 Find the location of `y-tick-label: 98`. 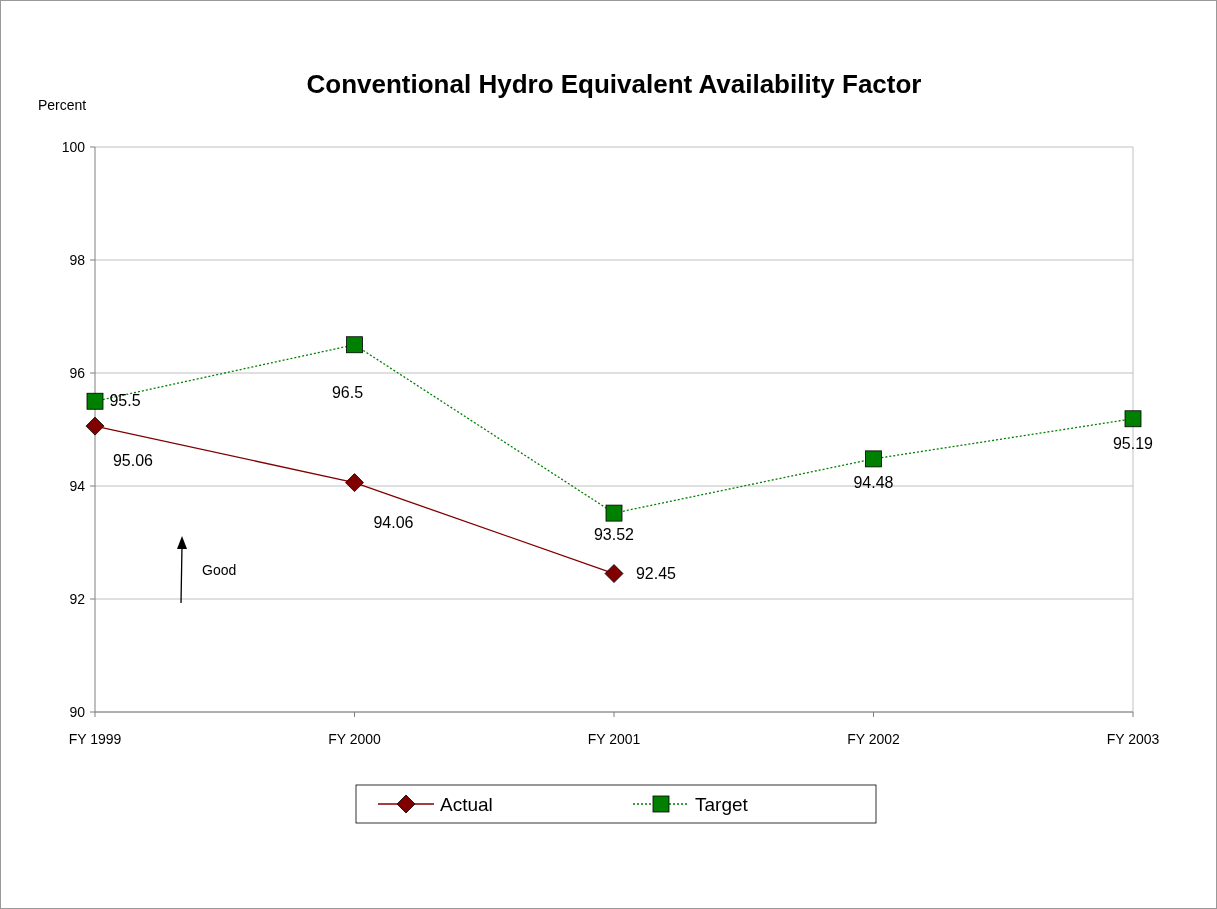

y-tick-label: 98 is located at coordinates (77, 260).